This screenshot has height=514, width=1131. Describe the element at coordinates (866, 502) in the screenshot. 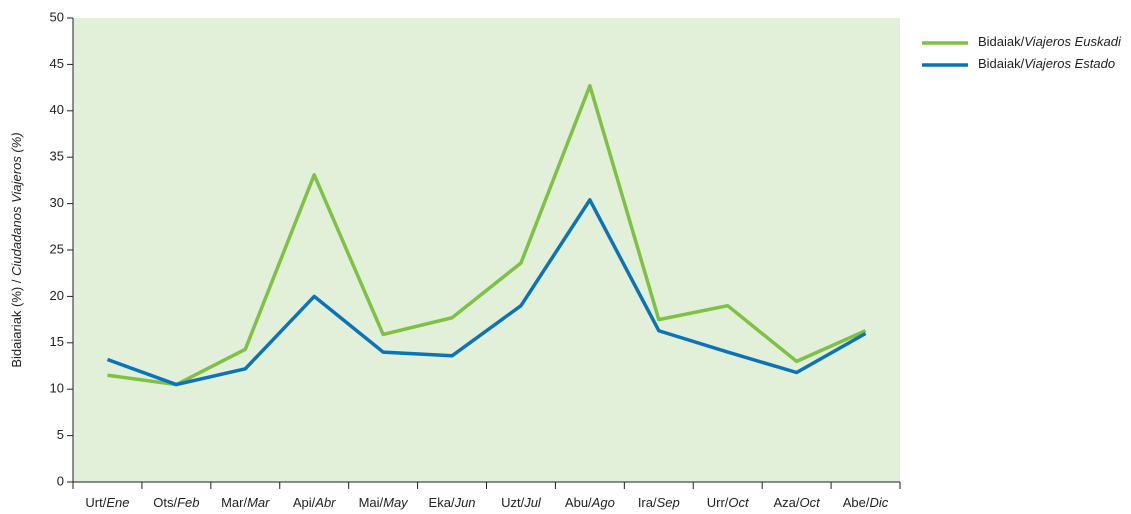

I see `x-tick-label: Abe/Dic` at that location.